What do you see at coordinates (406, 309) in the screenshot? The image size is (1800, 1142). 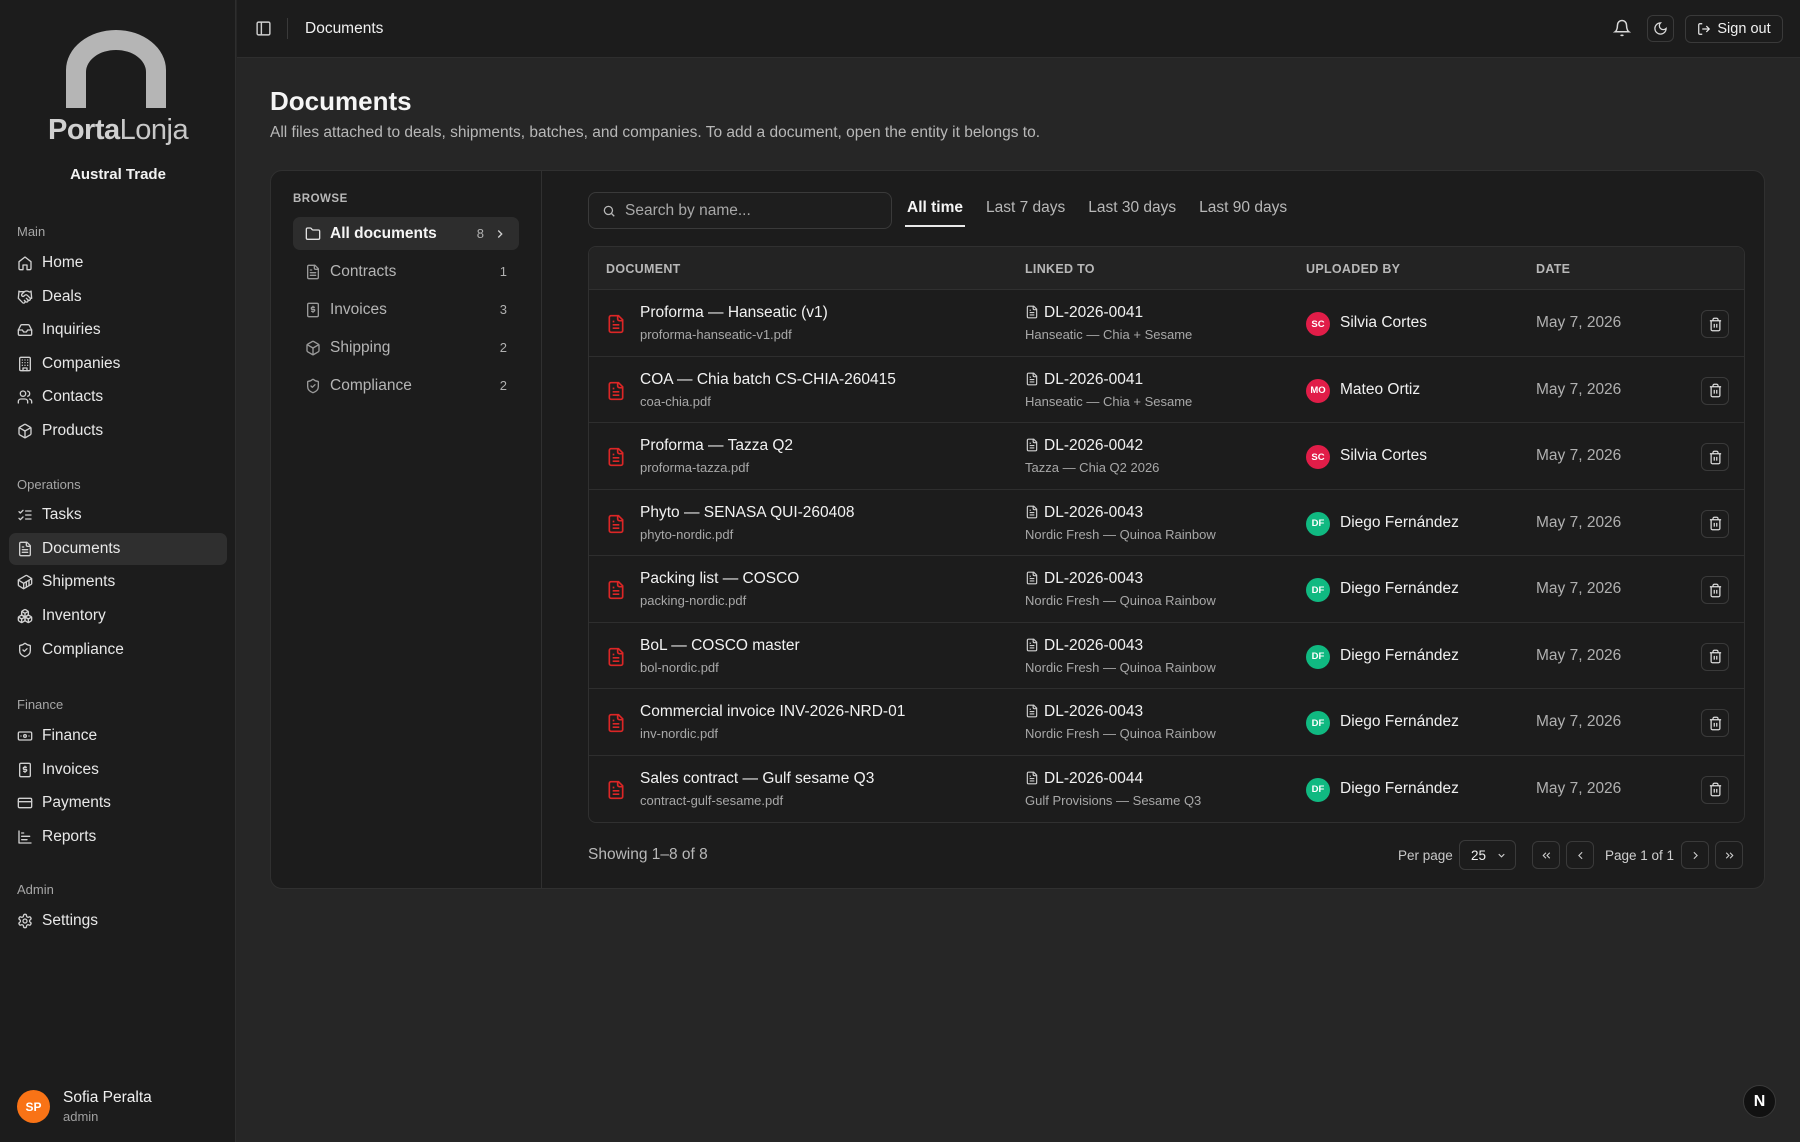 I see `category-invoices: Invoices 3` at bounding box center [406, 309].